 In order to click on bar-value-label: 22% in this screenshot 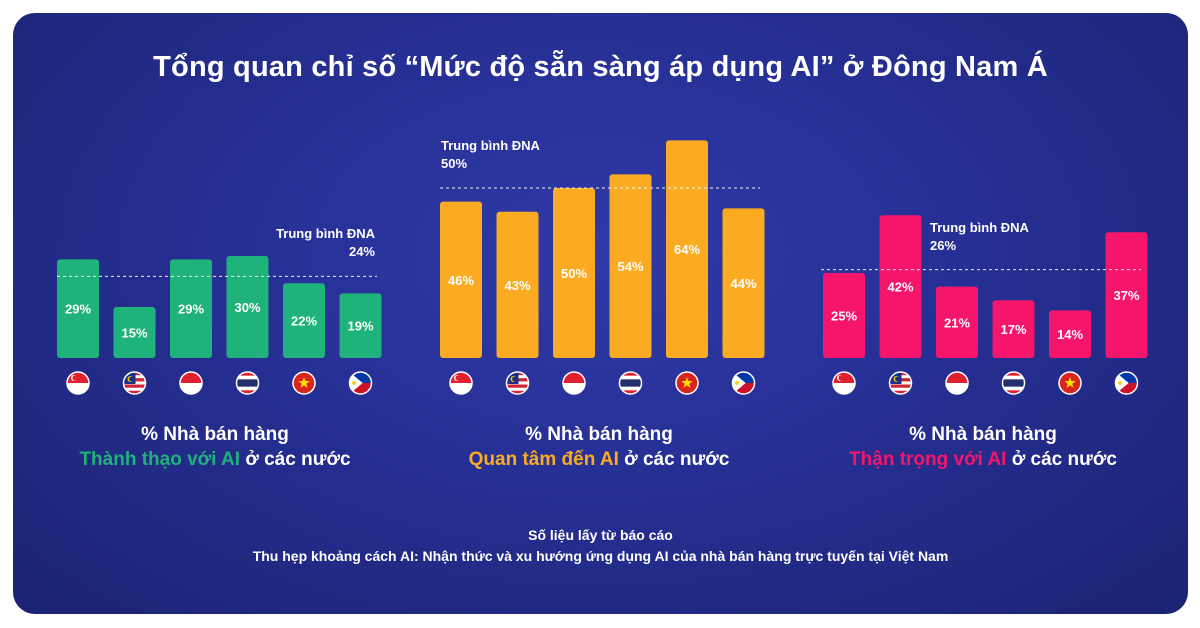, I will do `click(304, 321)`.